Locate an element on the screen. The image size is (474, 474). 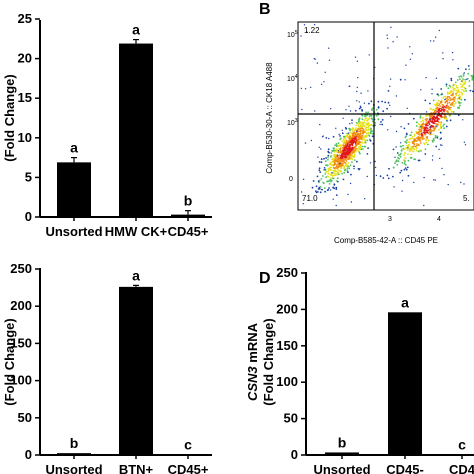
panel-b-events is located at coordinates (387, 115).